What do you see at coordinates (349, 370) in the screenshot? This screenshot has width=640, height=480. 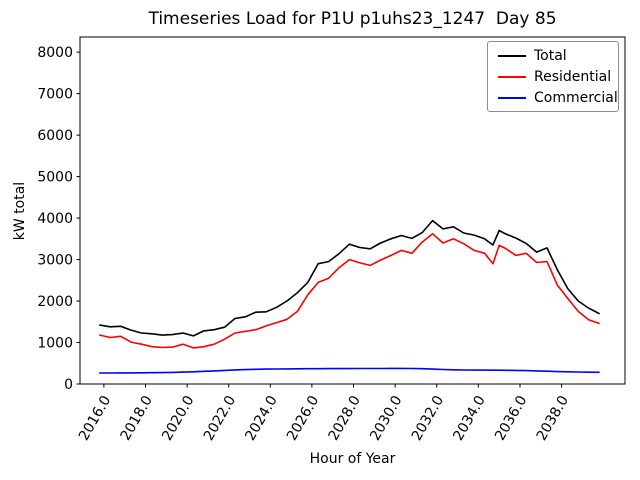 I see `series-commercial-line` at bounding box center [349, 370].